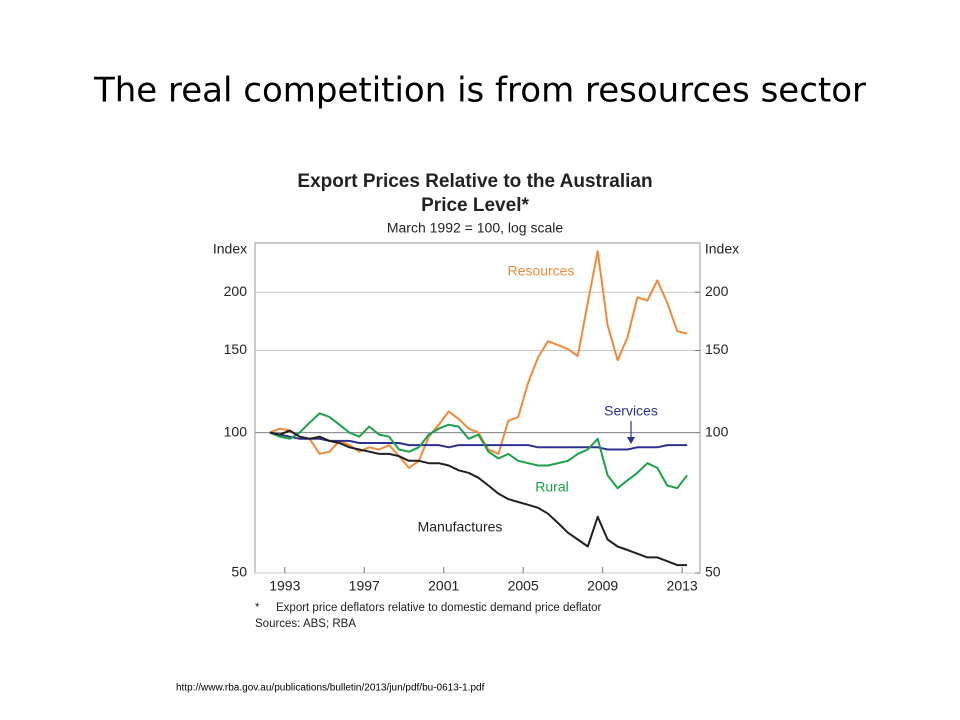 The image size is (960, 720). Describe the element at coordinates (475, 228) in the screenshot. I see `chart-subtitle: March 1992 = 100, log scale` at that location.